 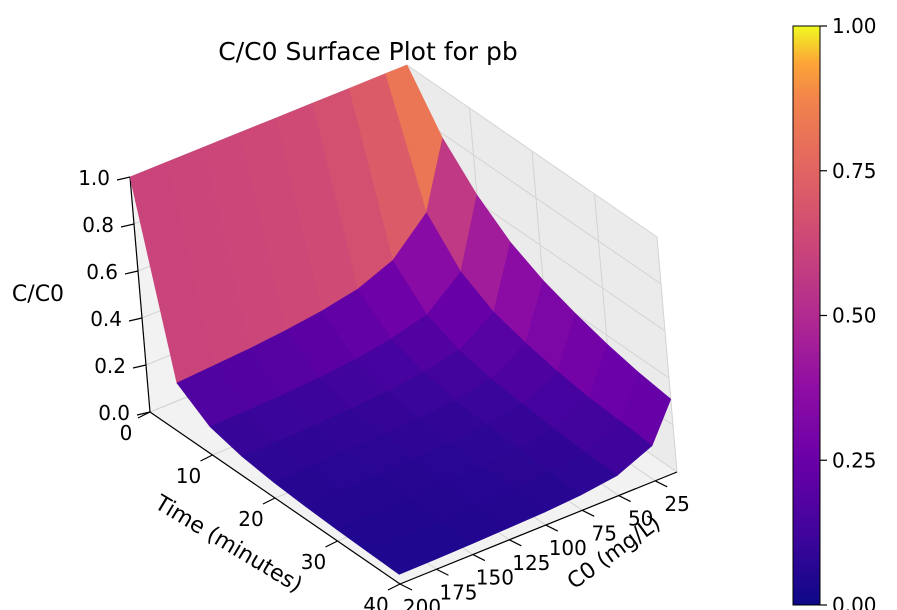 I want to click on c0-tick-label: 25, so click(x=676, y=504).